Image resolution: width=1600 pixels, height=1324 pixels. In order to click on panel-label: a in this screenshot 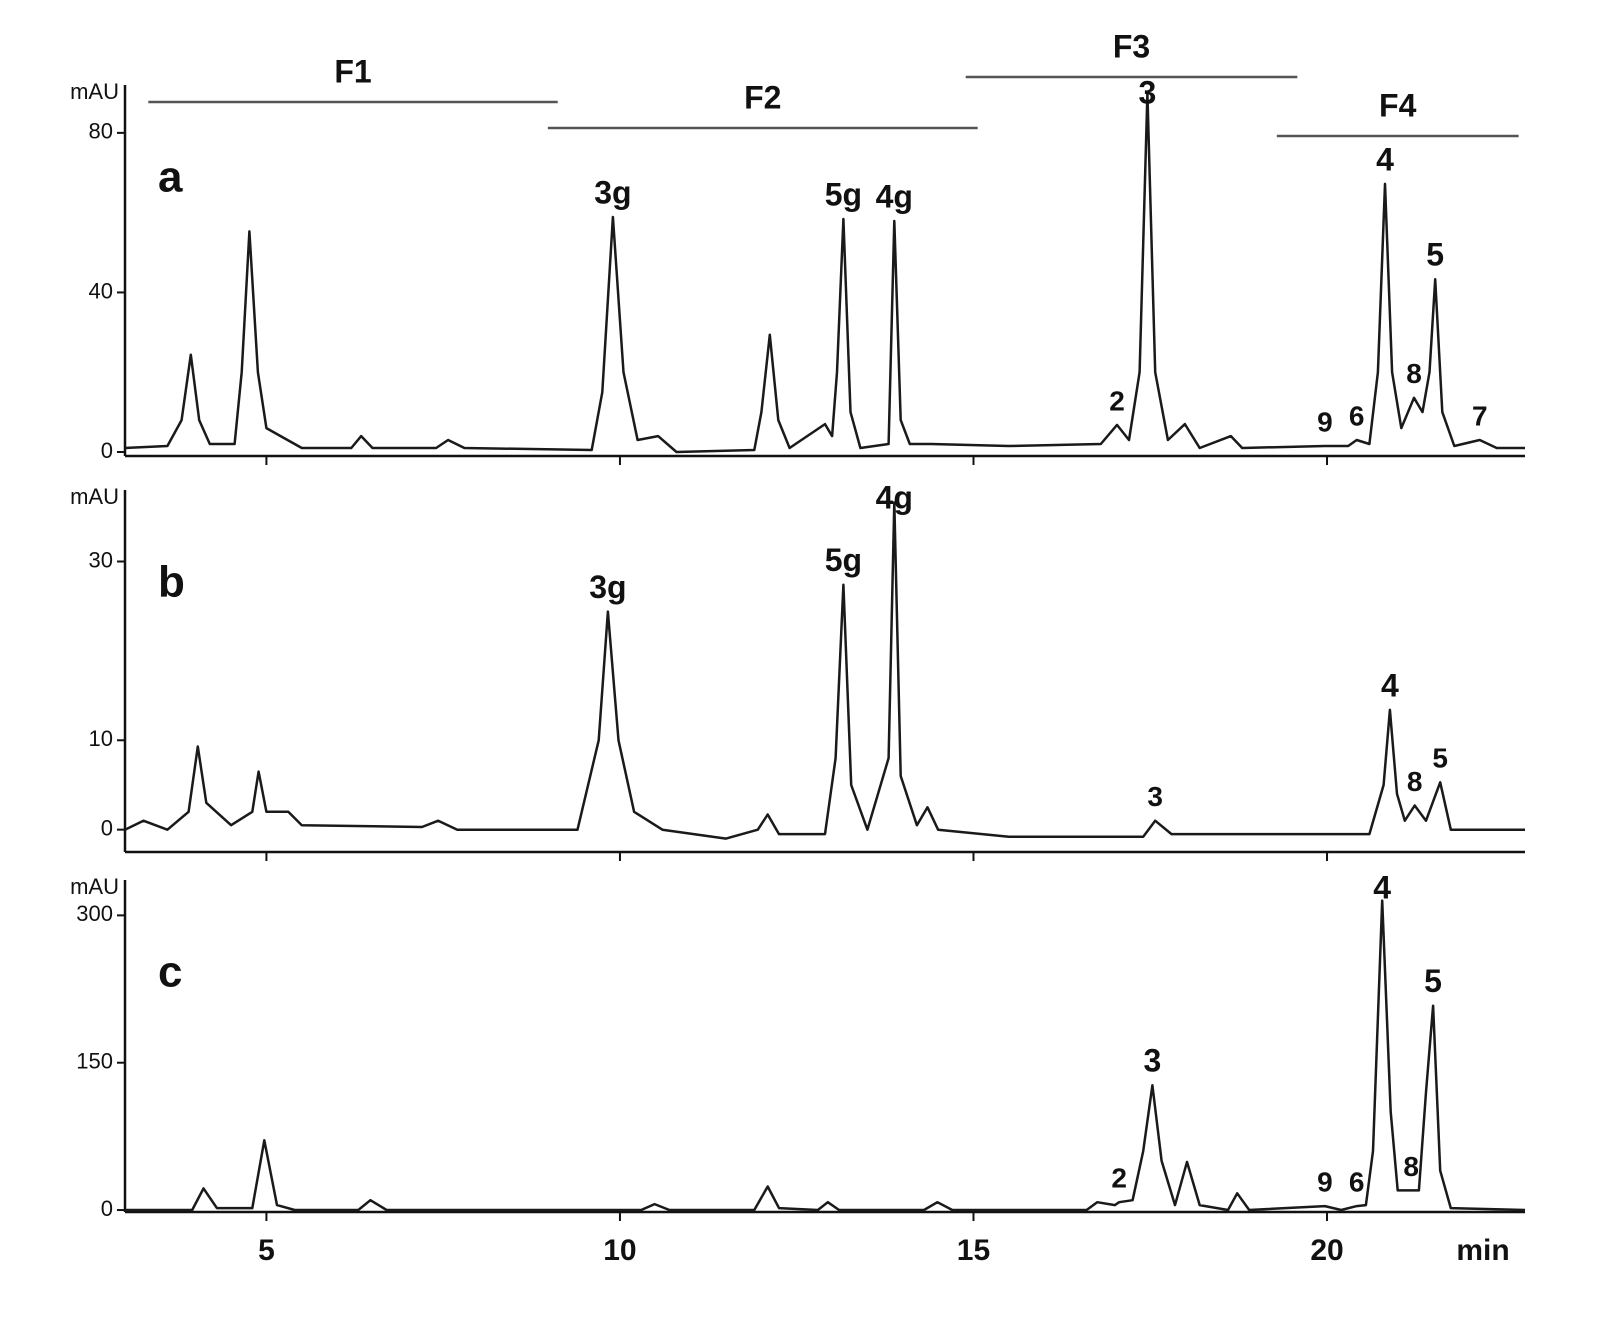, I will do `click(170, 177)`.